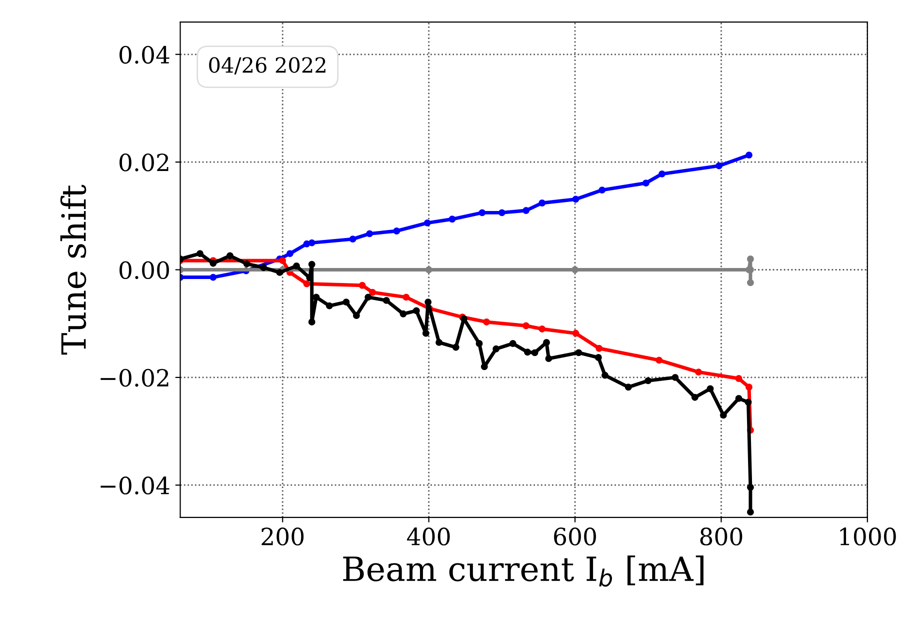 This screenshot has height=631, width=915. Describe the element at coordinates (283, 537) in the screenshot. I see `x-tick-label: 200` at that location.